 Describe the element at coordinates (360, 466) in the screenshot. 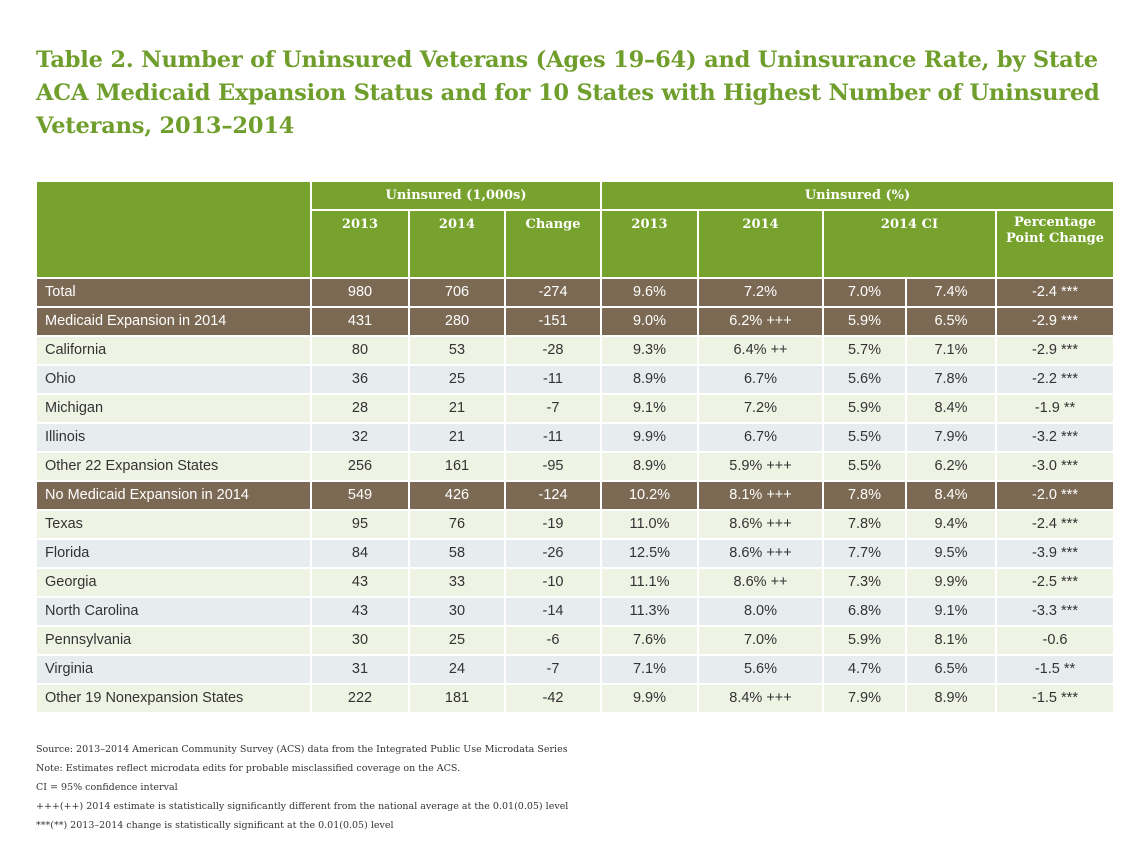

I see `uninsured-2013-cell: 256` at that location.